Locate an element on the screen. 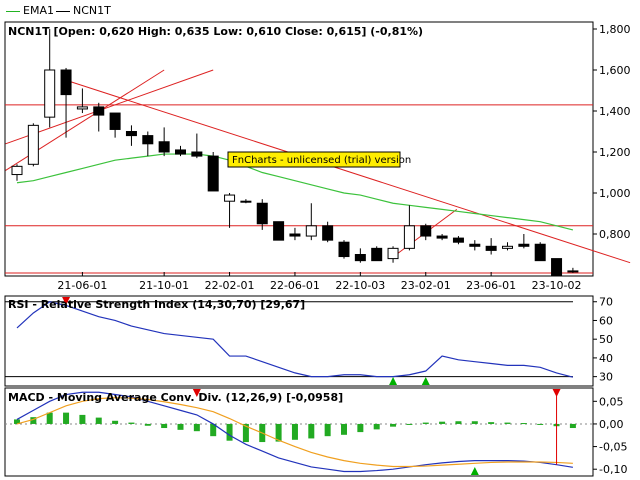 The width and height of the screenshot is (640, 480). rsi-ytick-label: 70 is located at coordinates (606, 302).